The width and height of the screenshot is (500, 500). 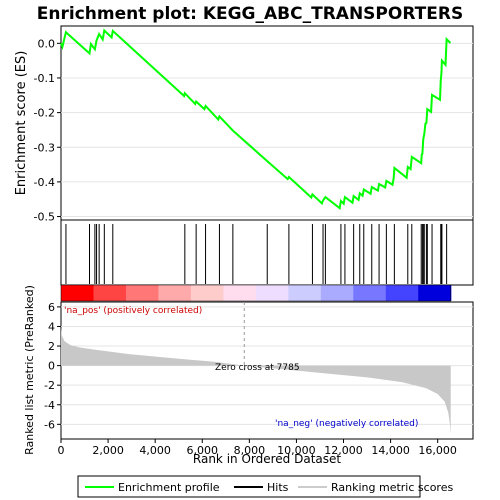 I want to click on es-y-tick-label: 0.0, so click(x=47, y=43).